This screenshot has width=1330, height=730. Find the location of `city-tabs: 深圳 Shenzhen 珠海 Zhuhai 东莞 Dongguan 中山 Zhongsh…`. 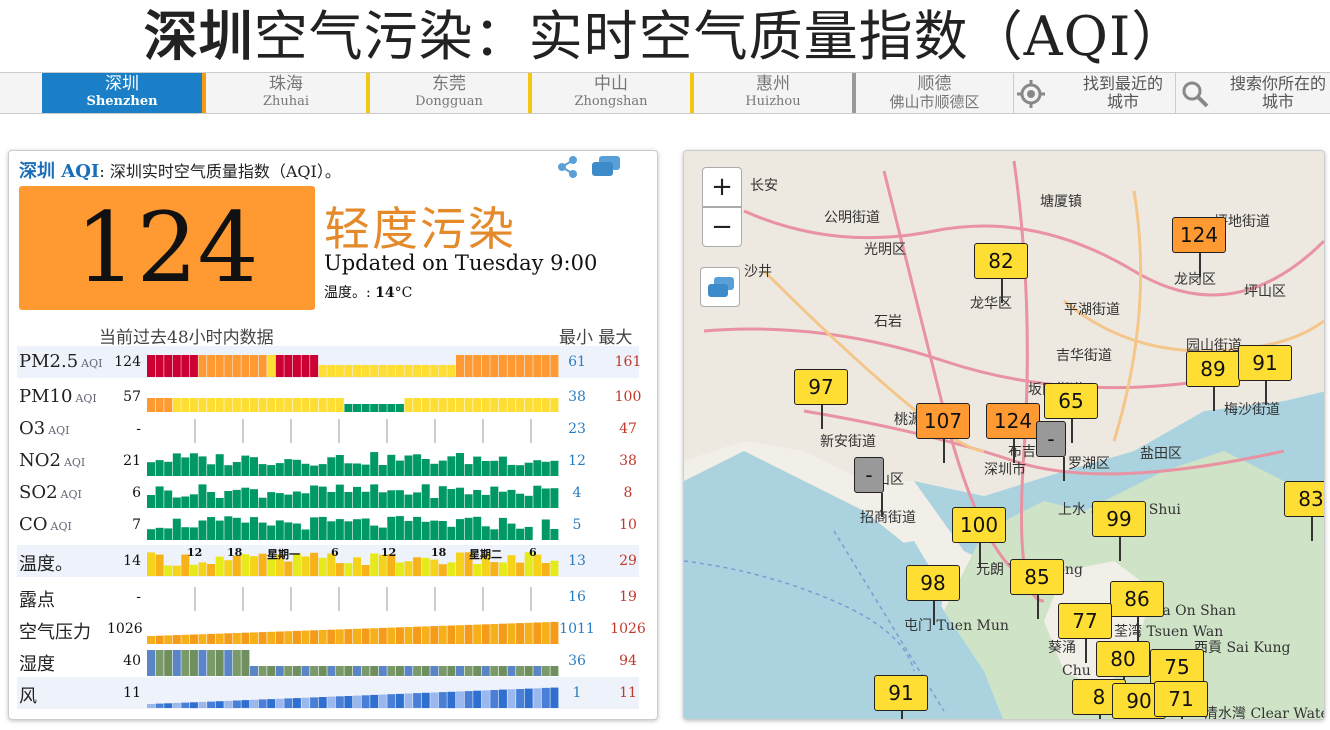

city-tabs: 深圳 Shenzhen 珠海 Zhuhai 东莞 Dongguan 中山 Zhongsh… is located at coordinates (665, 93).